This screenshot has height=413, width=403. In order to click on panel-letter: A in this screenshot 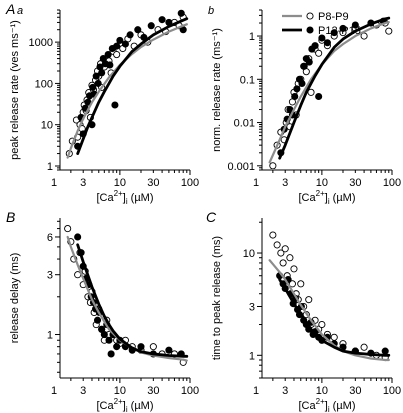, I will do `click(10, 9)`.